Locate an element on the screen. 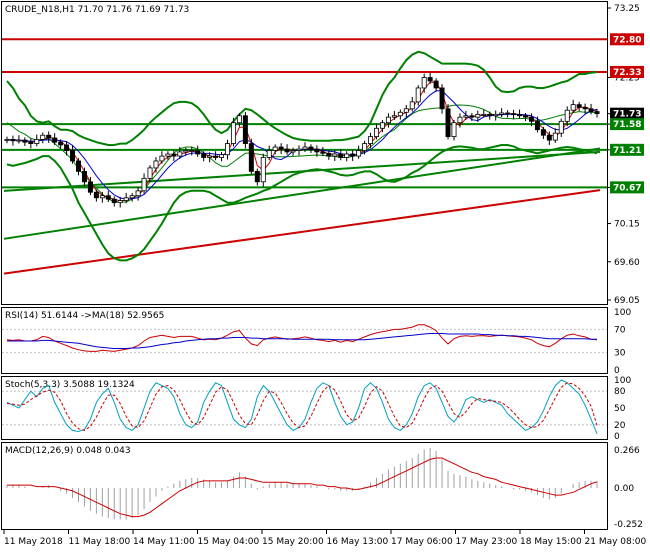 The image size is (650, 554). rsi-tick-label: 30 is located at coordinates (620, 354).